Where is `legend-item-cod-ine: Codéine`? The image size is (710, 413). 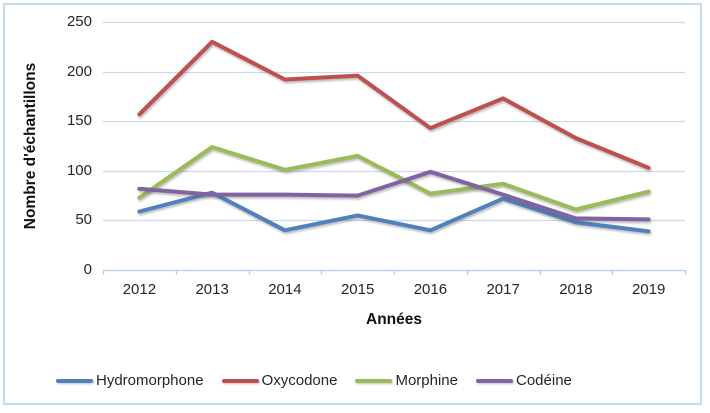
legend-item-cod-ine: Codéine is located at coordinates (524, 381).